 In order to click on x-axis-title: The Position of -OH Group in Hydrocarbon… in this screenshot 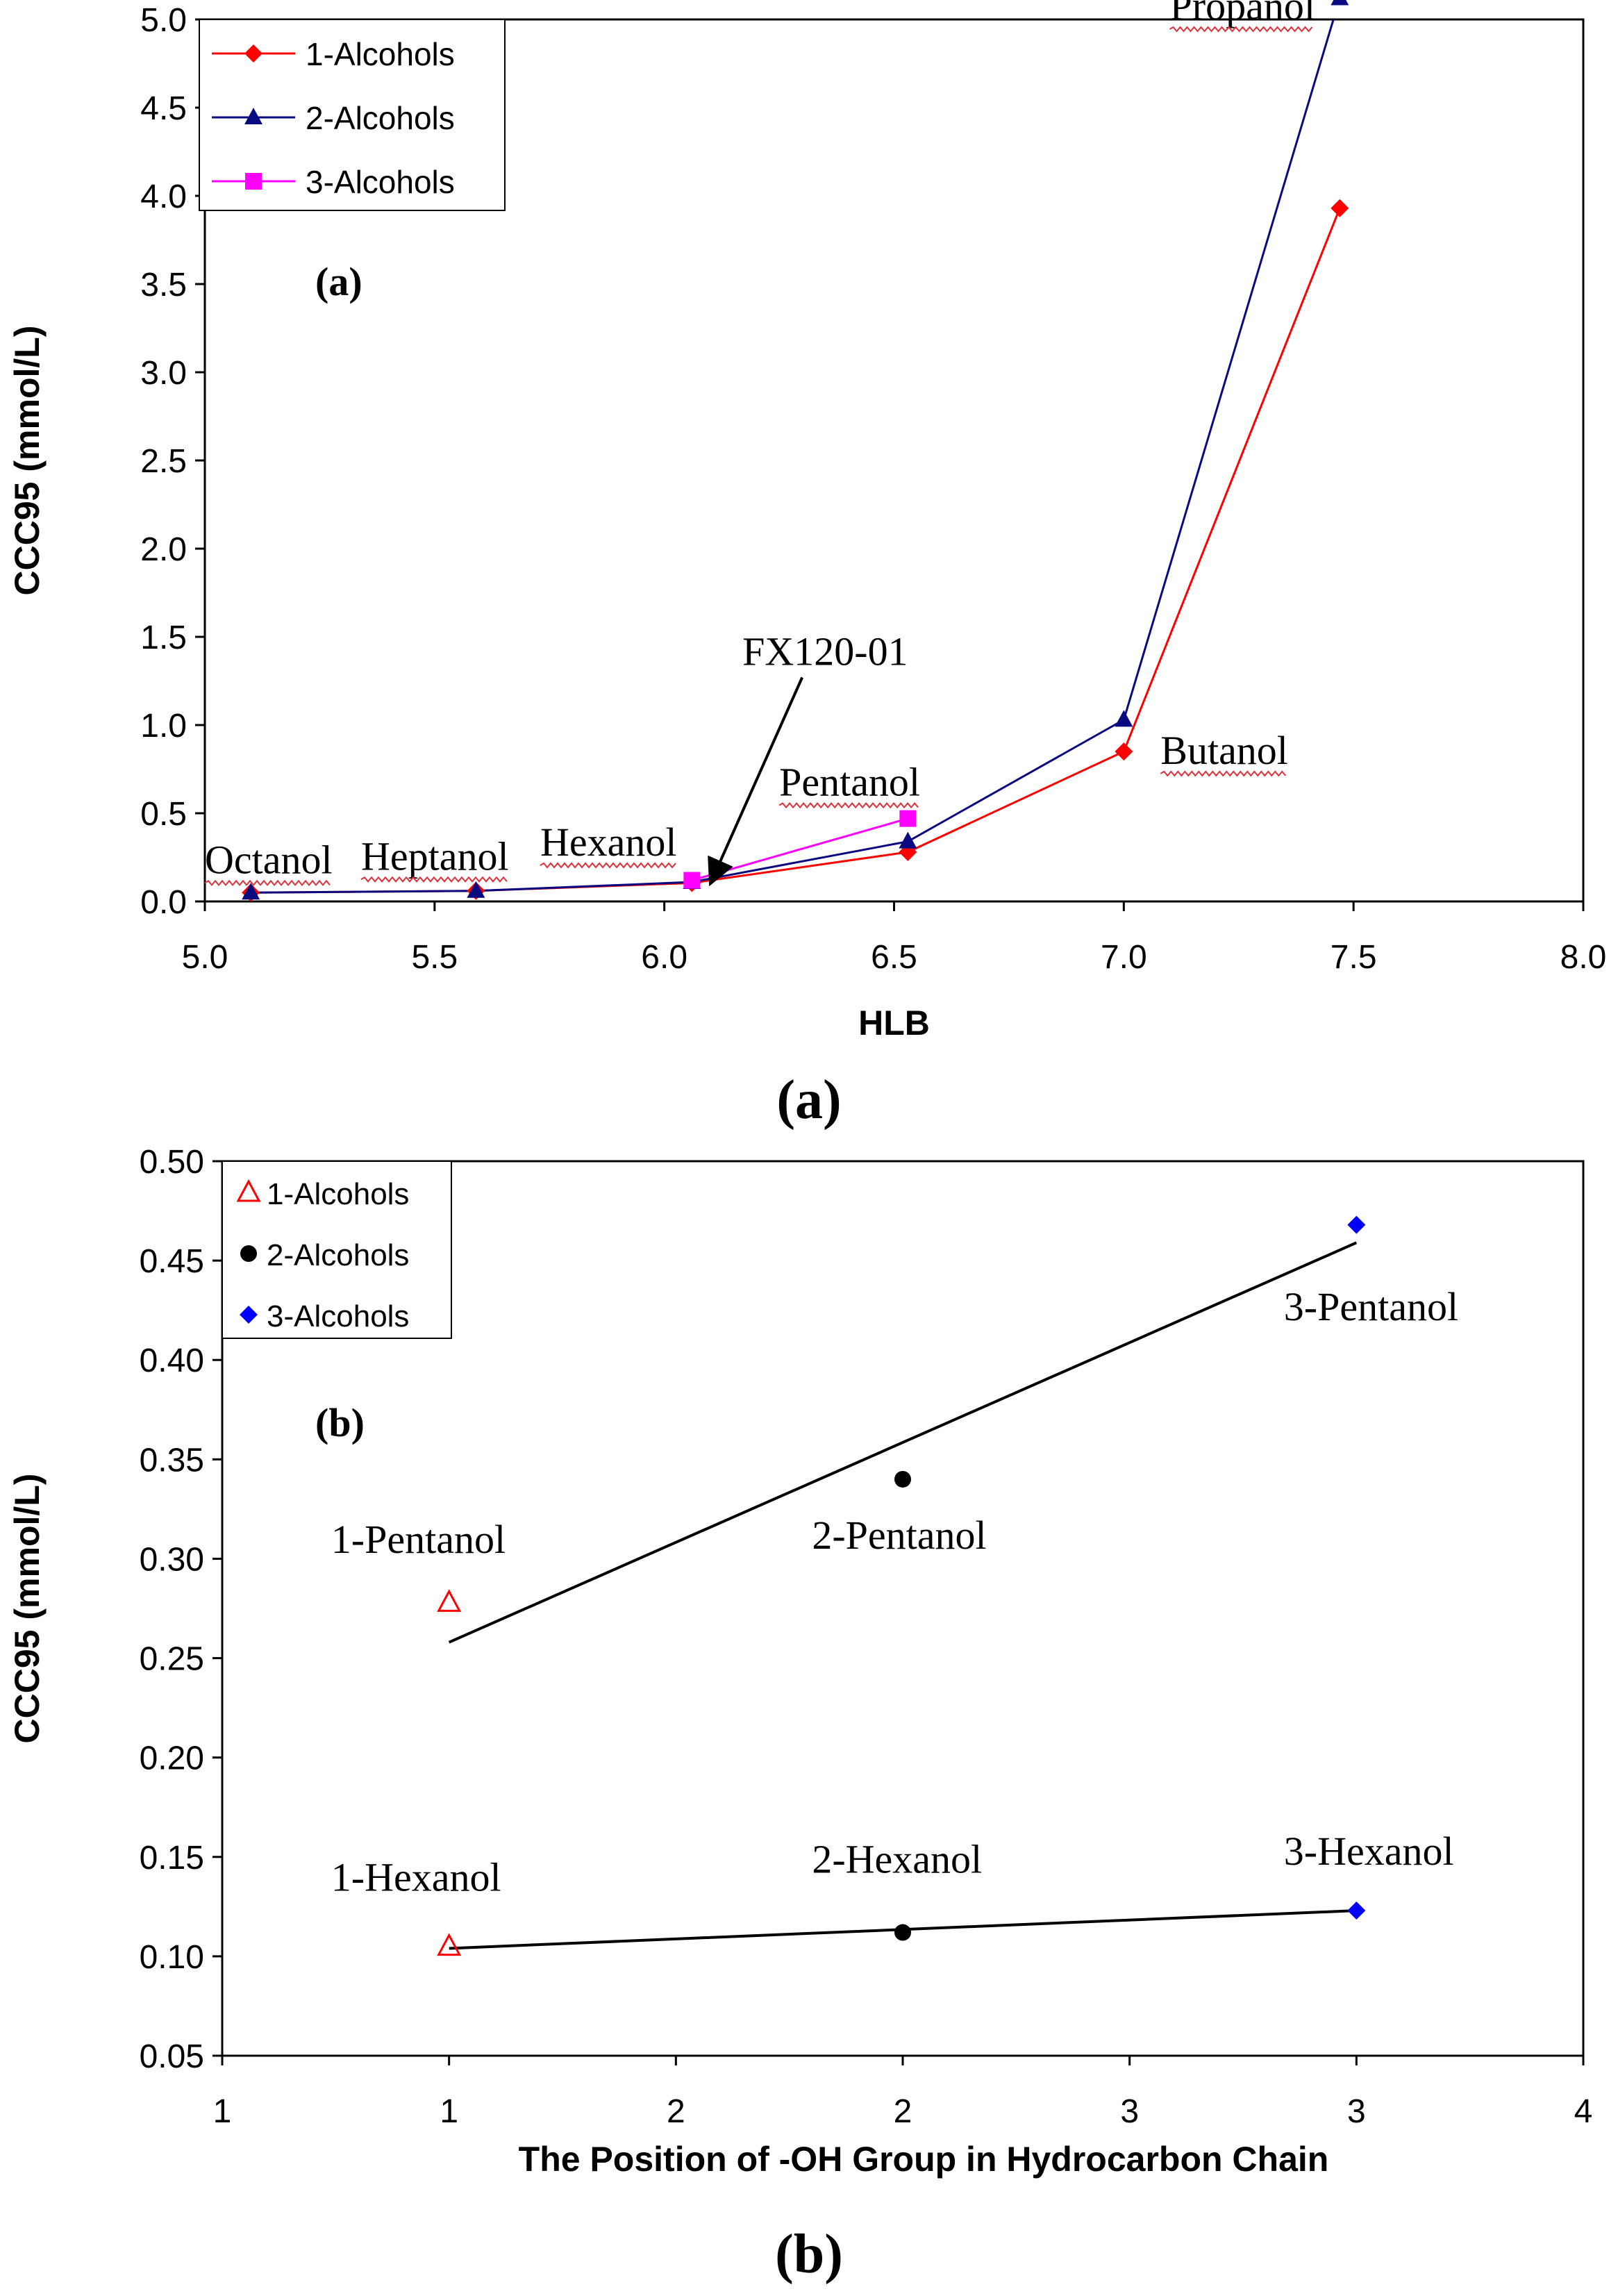, I will do `click(924, 2159)`.